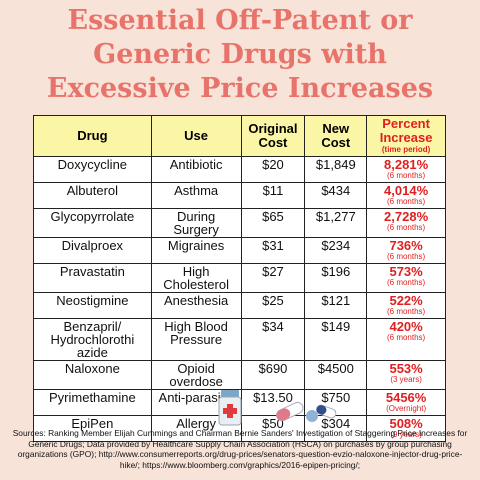  Describe the element at coordinates (273, 428) in the screenshot. I see `original-cost-cell: $50` at that location.